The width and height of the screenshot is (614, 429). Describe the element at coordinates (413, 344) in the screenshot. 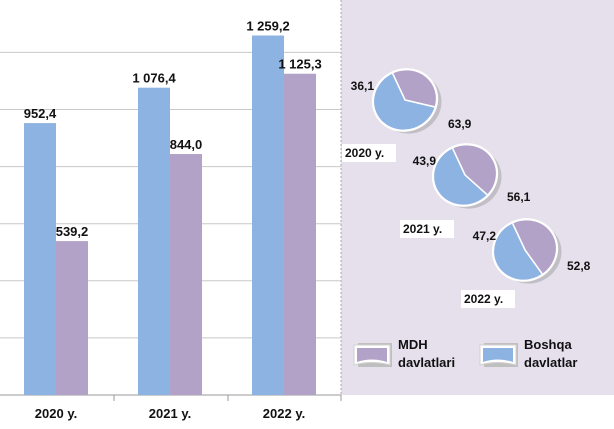

I see `legend-label: MDH` at that location.